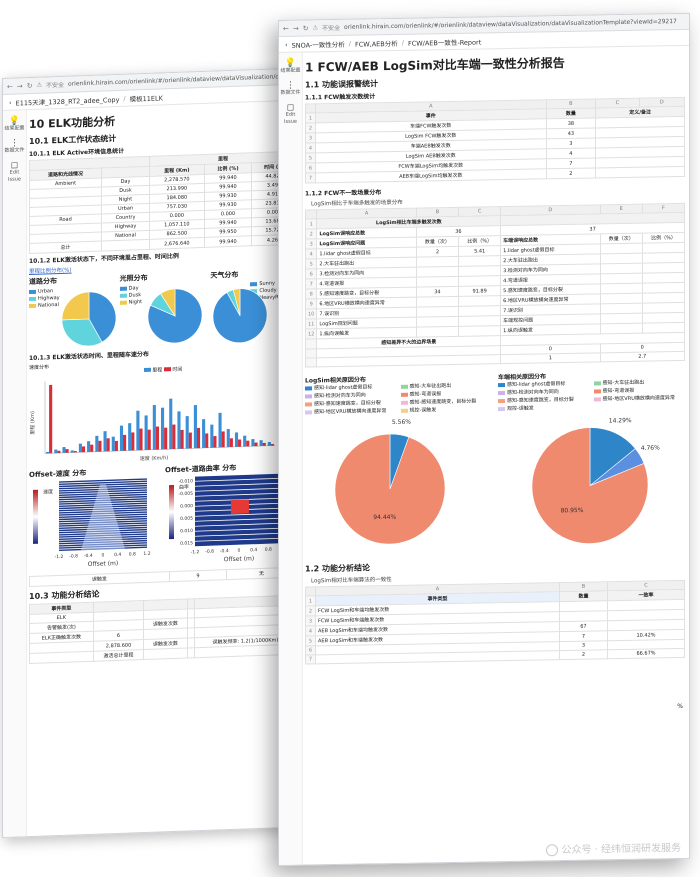 The height and width of the screenshot is (877, 700). Describe the element at coordinates (552, 850) in the screenshot. I see `wechat-logo-icon` at that location.